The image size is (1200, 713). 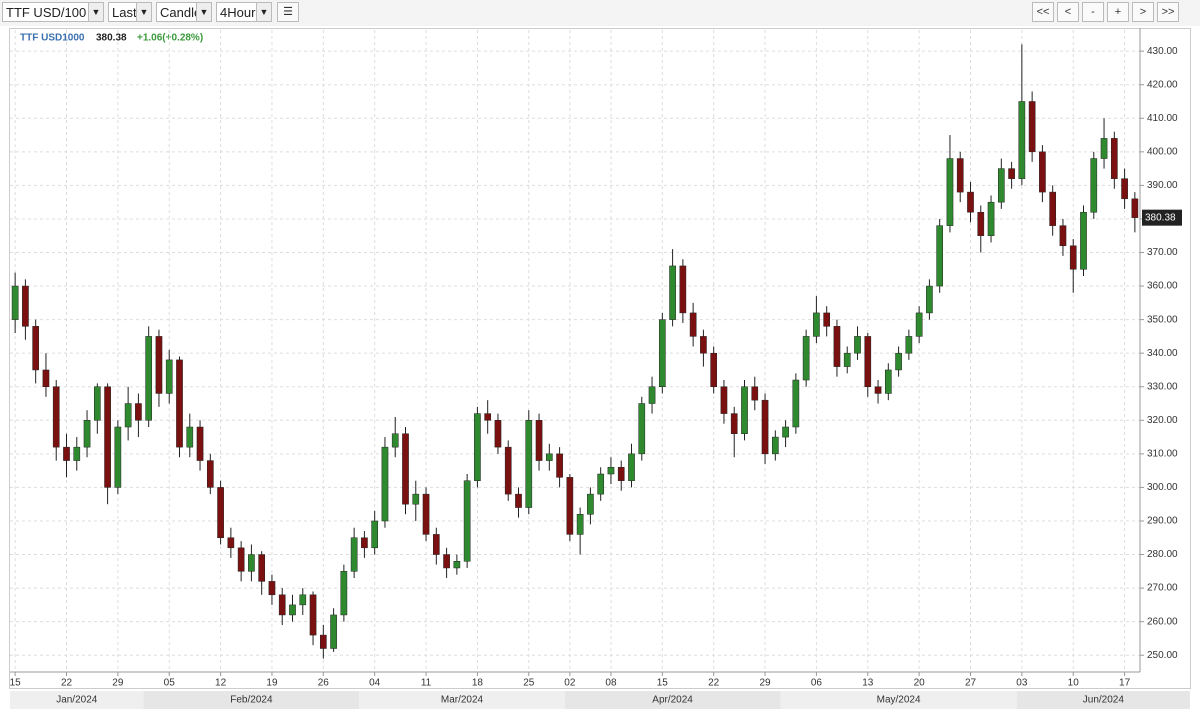 What do you see at coordinates (1162, 521) in the screenshot?
I see `y-tick-label: 290.00` at bounding box center [1162, 521].